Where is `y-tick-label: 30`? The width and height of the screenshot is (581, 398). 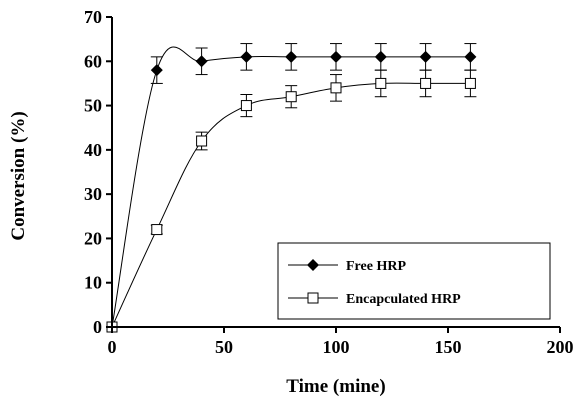
y-tick-label: 30 is located at coordinates (93, 194).